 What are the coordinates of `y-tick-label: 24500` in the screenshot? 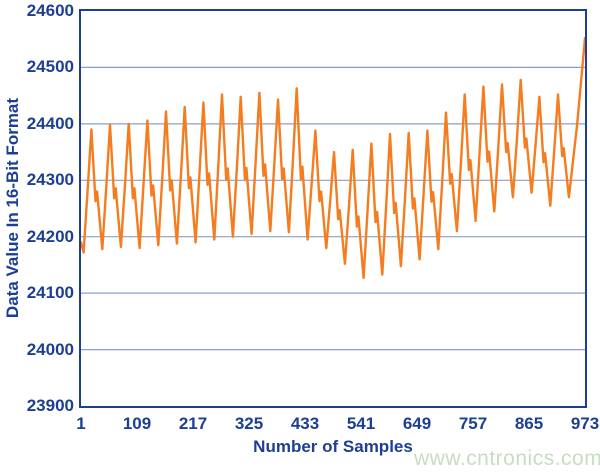 It's located at (50, 66).